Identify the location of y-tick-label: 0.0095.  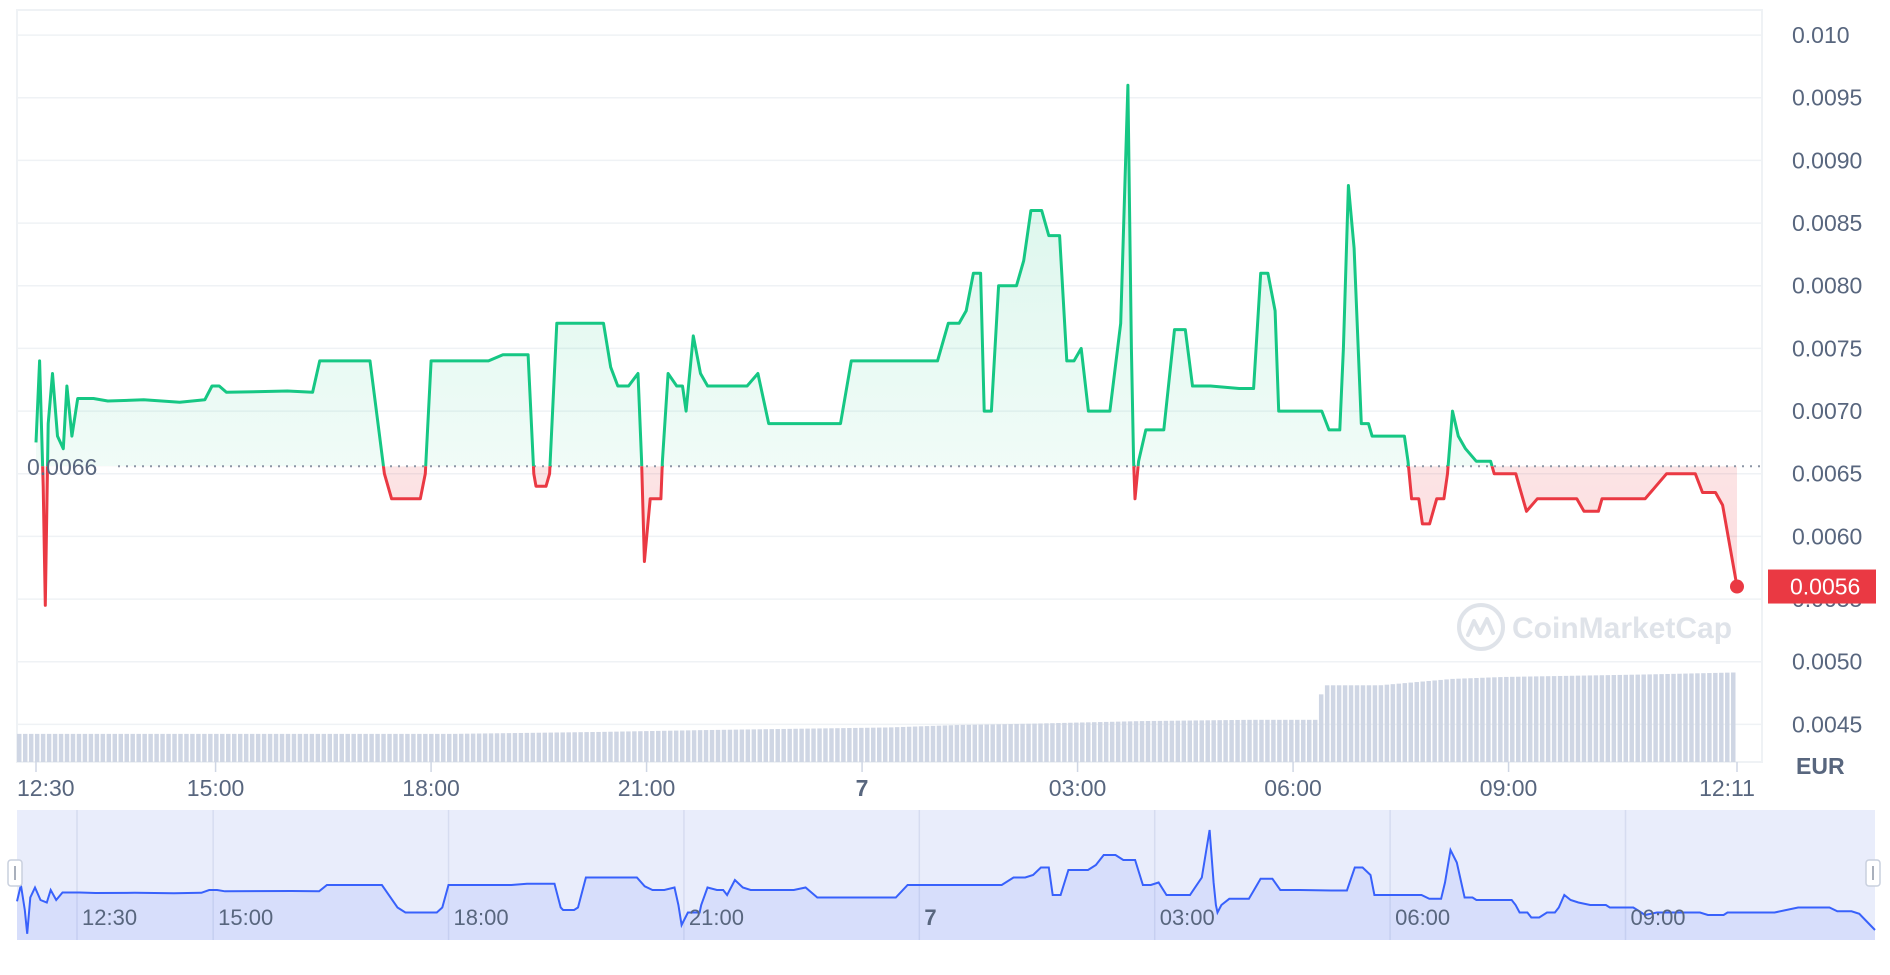
(1827, 98).